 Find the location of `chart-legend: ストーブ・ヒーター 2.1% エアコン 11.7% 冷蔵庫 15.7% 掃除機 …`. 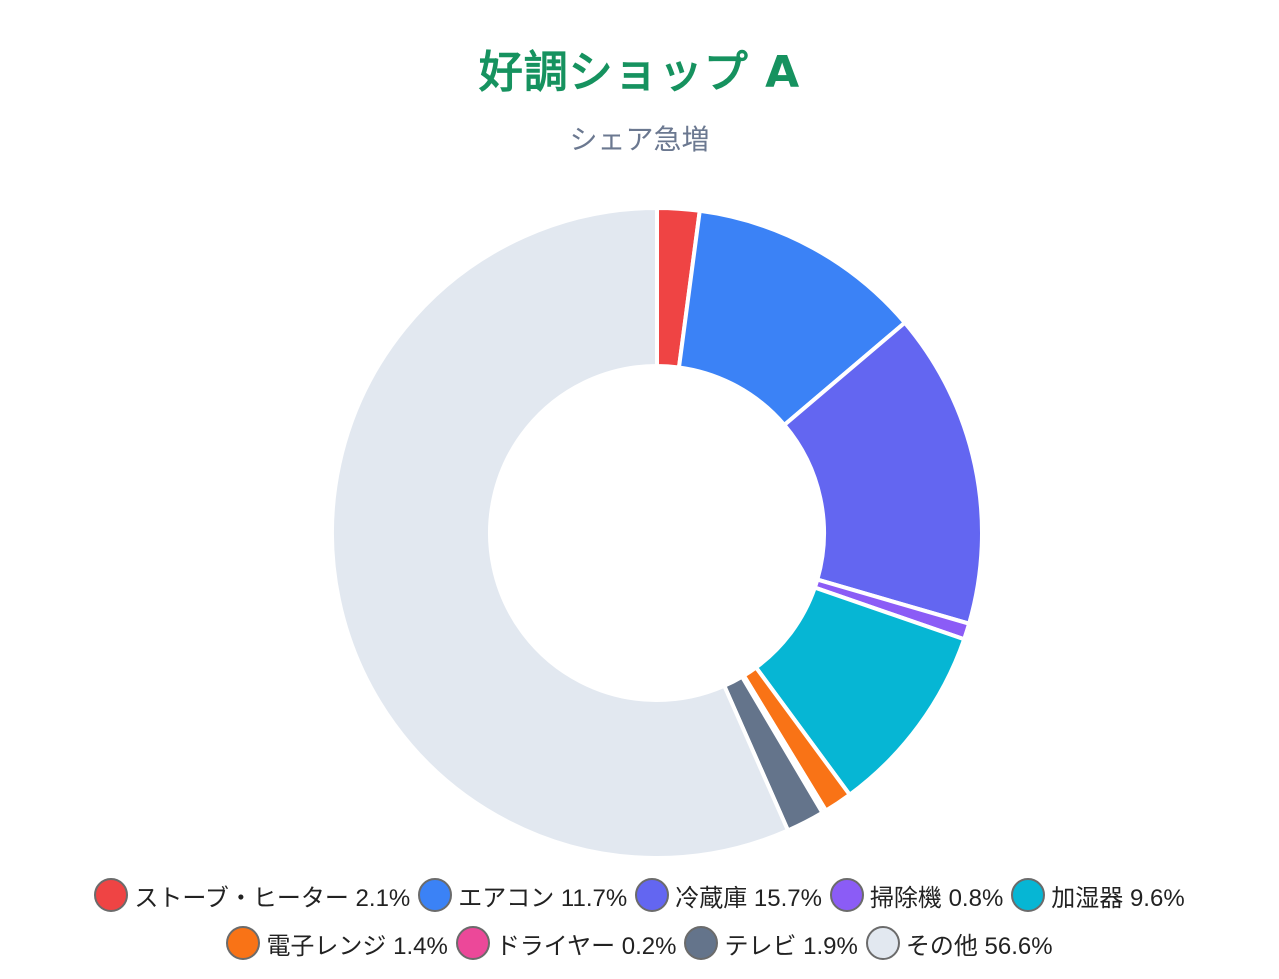

chart-legend: ストーブ・ヒーター 2.1% エアコン 11.7% 冷蔵庫 15.7% 掃除機 … is located at coordinates (639, 919).